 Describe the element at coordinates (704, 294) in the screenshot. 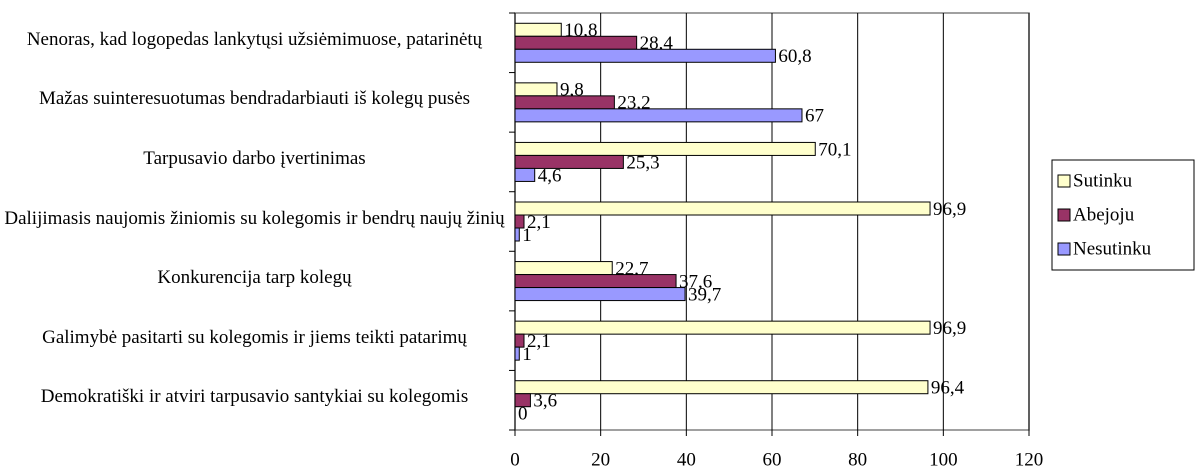

I see `value-label: 39,7` at that location.